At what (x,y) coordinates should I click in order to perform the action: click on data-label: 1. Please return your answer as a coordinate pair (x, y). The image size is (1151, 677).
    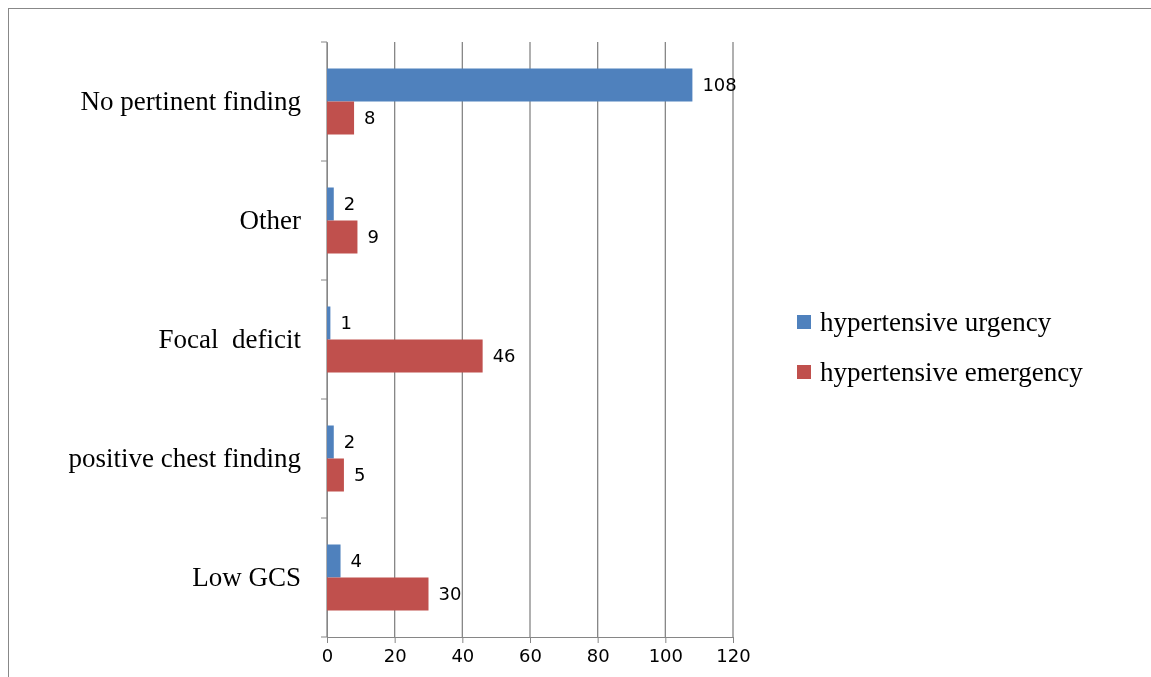
    Looking at the image, I should click on (346, 323).